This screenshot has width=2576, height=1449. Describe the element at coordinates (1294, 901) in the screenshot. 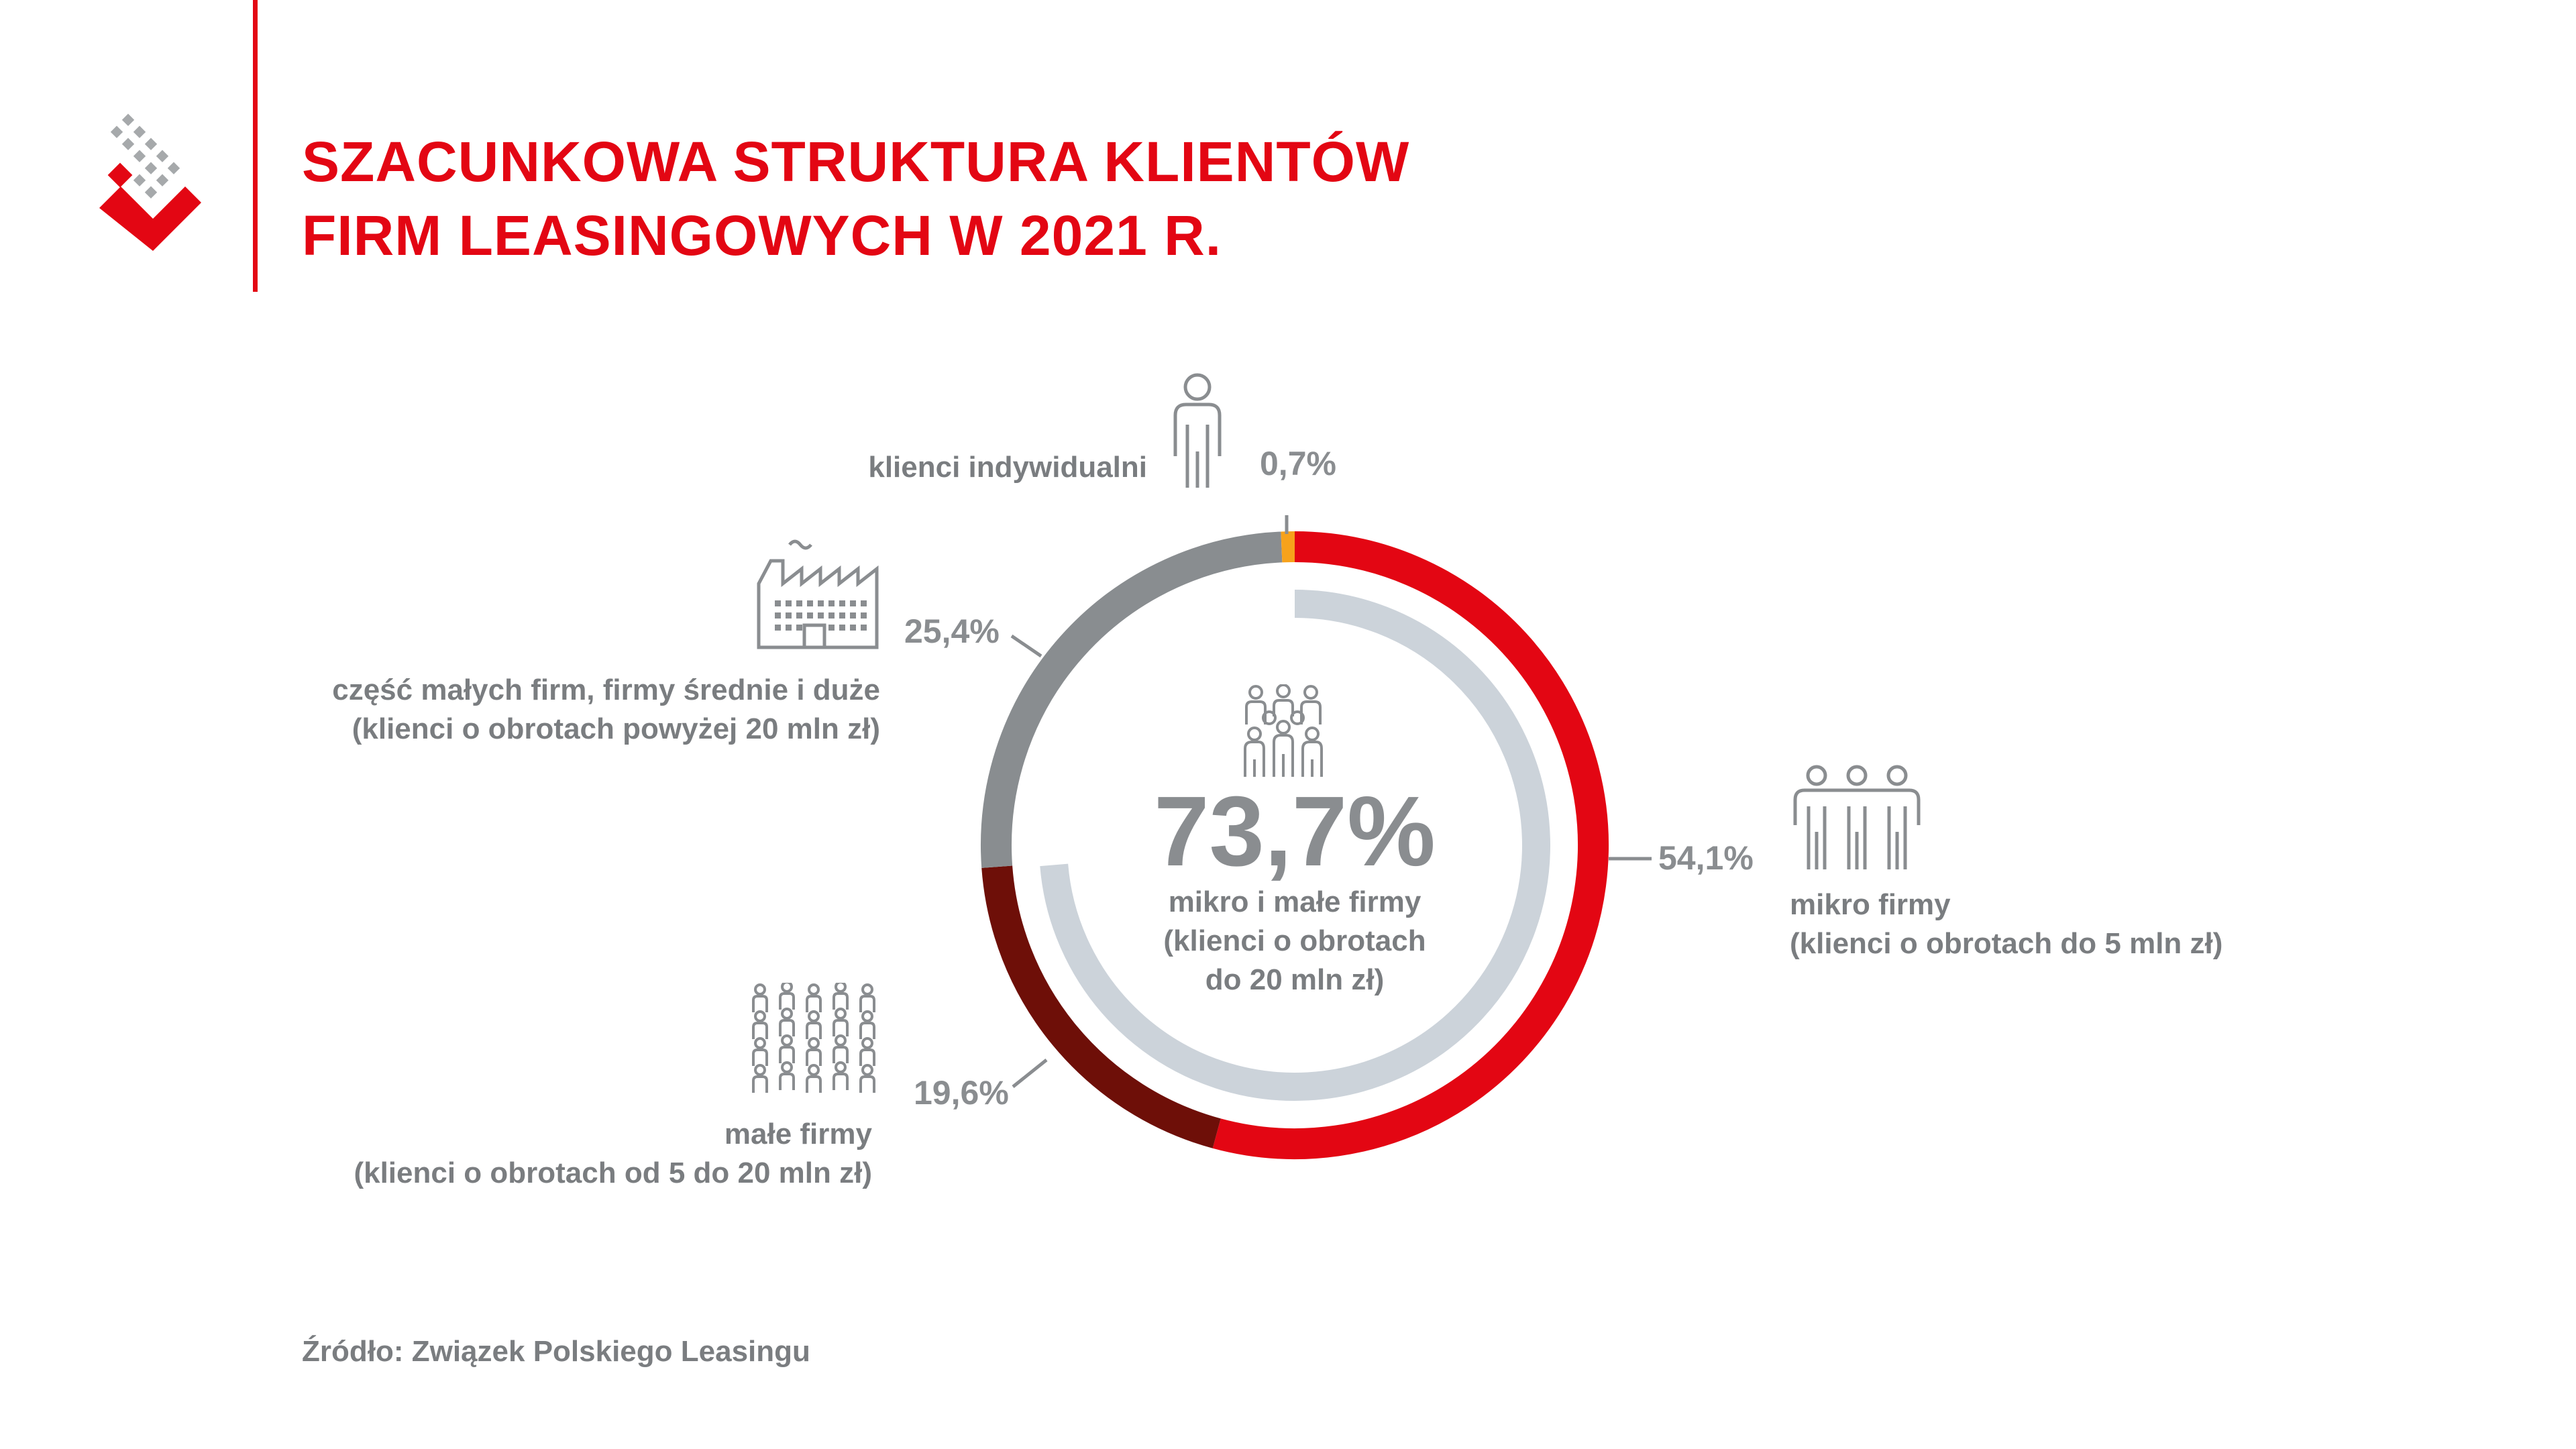

I see `center-label-line-1: mikro i małe firmy` at that location.